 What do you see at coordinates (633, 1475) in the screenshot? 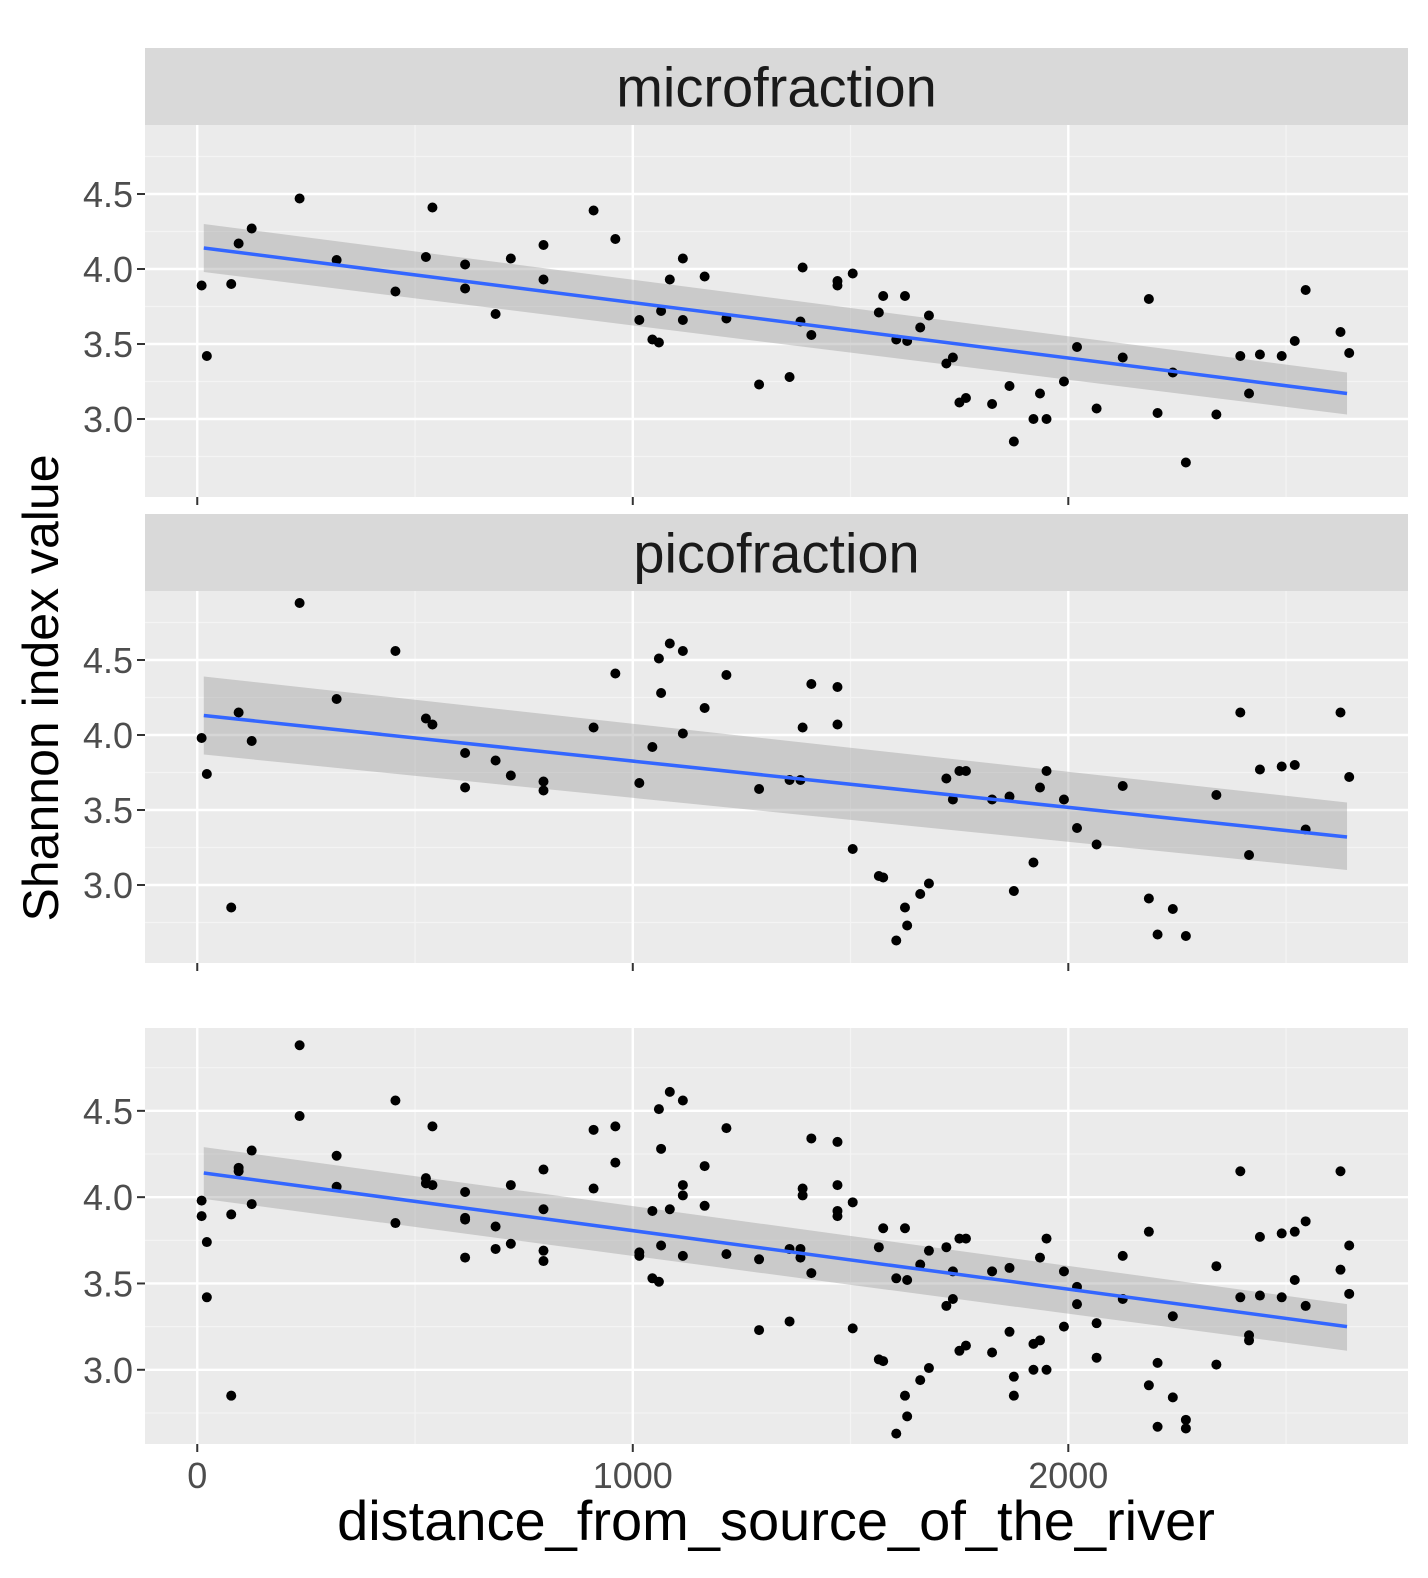
I see `x-tick-label: 1000` at bounding box center [633, 1475].